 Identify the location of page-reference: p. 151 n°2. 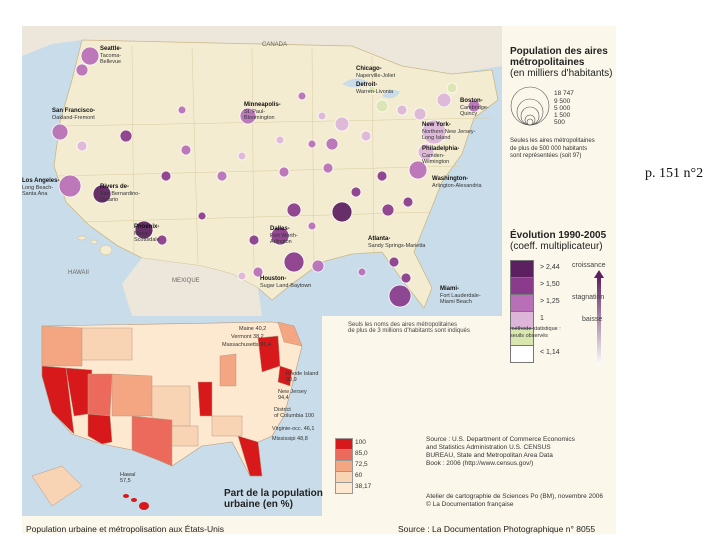
(674, 173).